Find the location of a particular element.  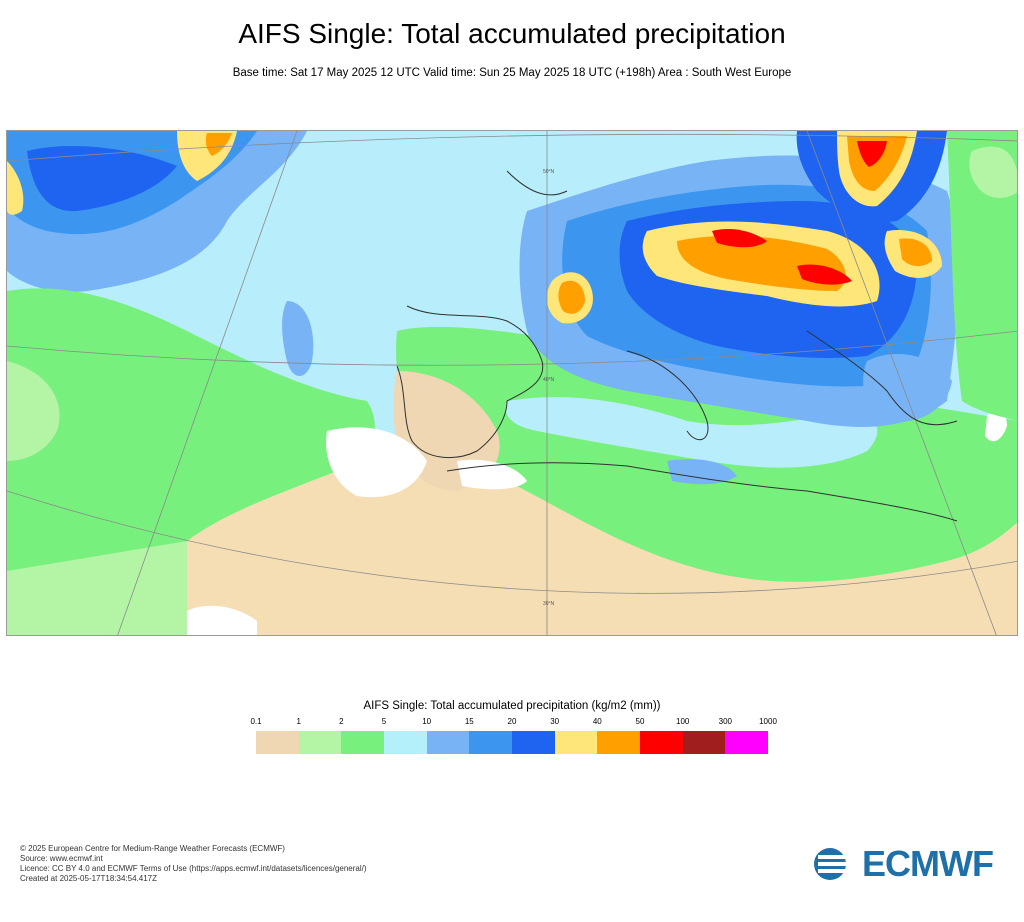

ecmwf-logo-icon is located at coordinates (833, 864).